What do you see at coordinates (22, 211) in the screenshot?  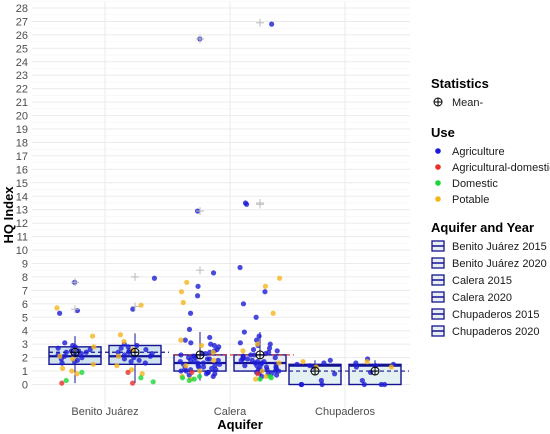 I see `y-tick-label: 13` at bounding box center [22, 211].